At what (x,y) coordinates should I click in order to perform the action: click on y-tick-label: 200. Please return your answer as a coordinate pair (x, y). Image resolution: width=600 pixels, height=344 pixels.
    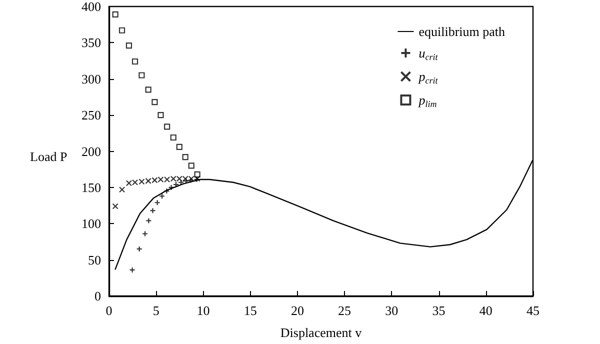
    Looking at the image, I should click on (91, 151).